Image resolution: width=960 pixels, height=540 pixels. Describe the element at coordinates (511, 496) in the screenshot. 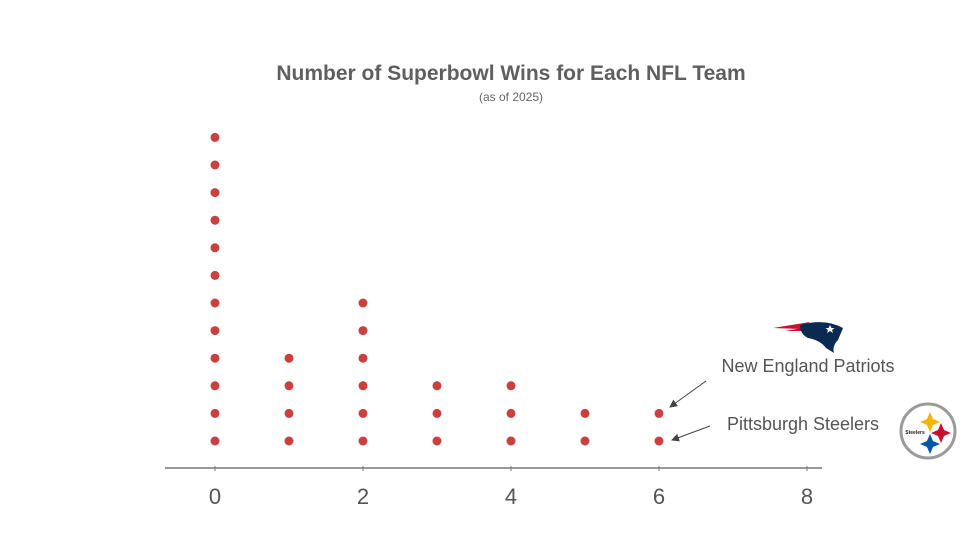

I see `x-tick-label: 4` at that location.